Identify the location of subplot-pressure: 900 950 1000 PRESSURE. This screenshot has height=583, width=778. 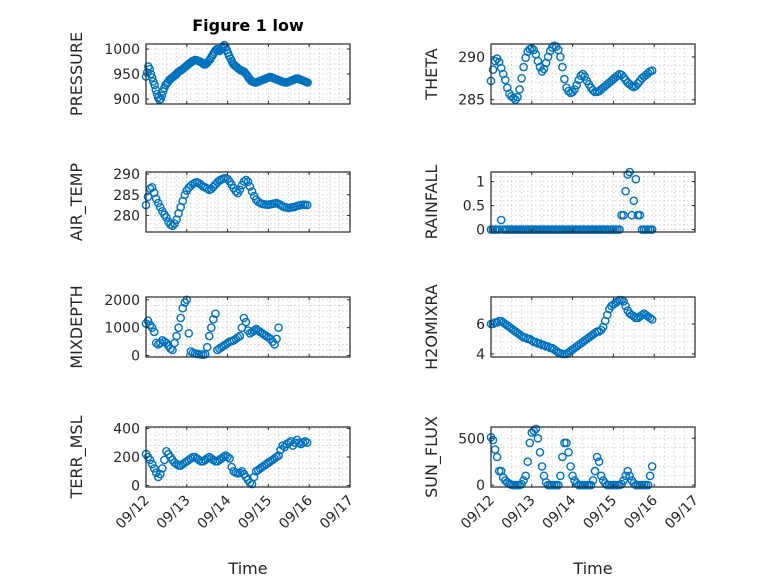
(209, 74).